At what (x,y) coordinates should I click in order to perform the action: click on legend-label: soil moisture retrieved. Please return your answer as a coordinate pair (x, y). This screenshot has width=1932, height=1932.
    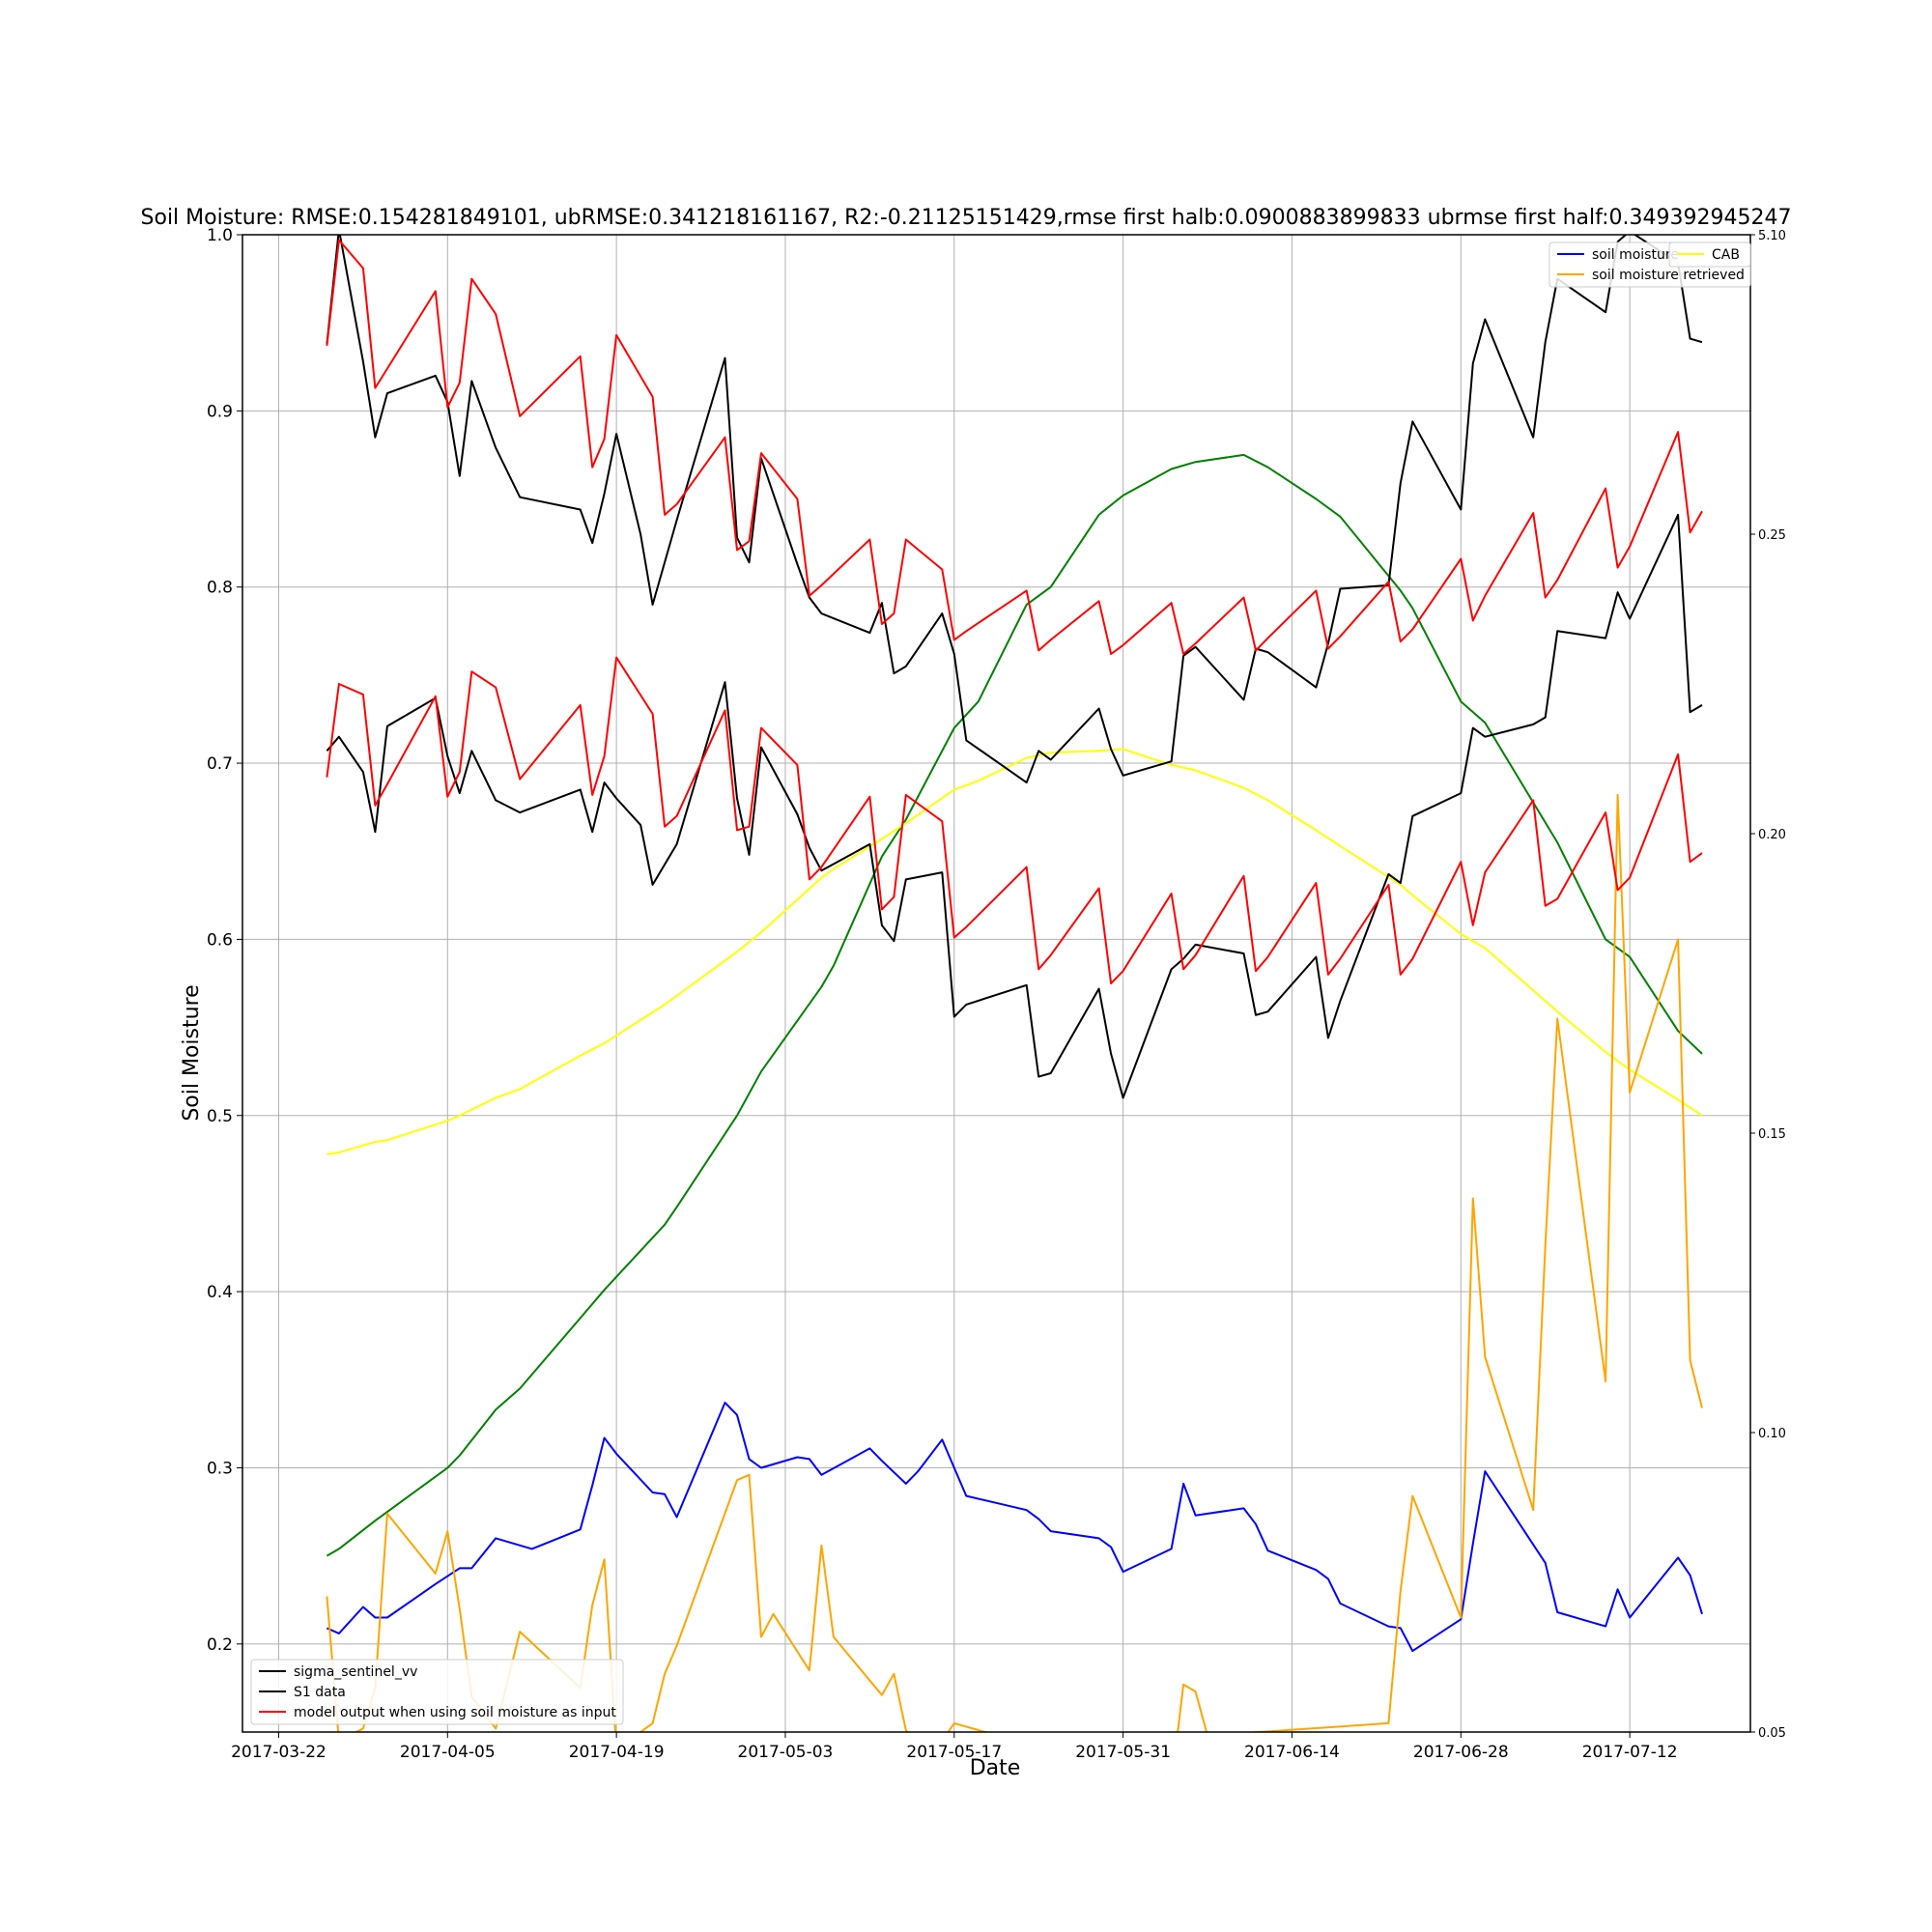
    Looking at the image, I should click on (1668, 275).